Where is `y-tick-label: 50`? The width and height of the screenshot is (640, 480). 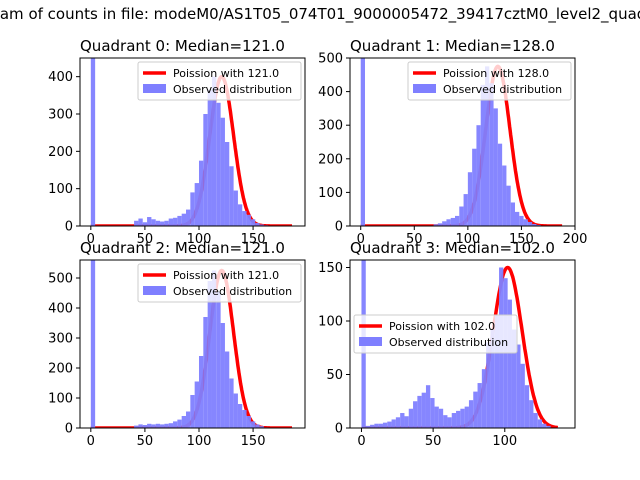 y-tick-label: 50 is located at coordinates (334, 375).